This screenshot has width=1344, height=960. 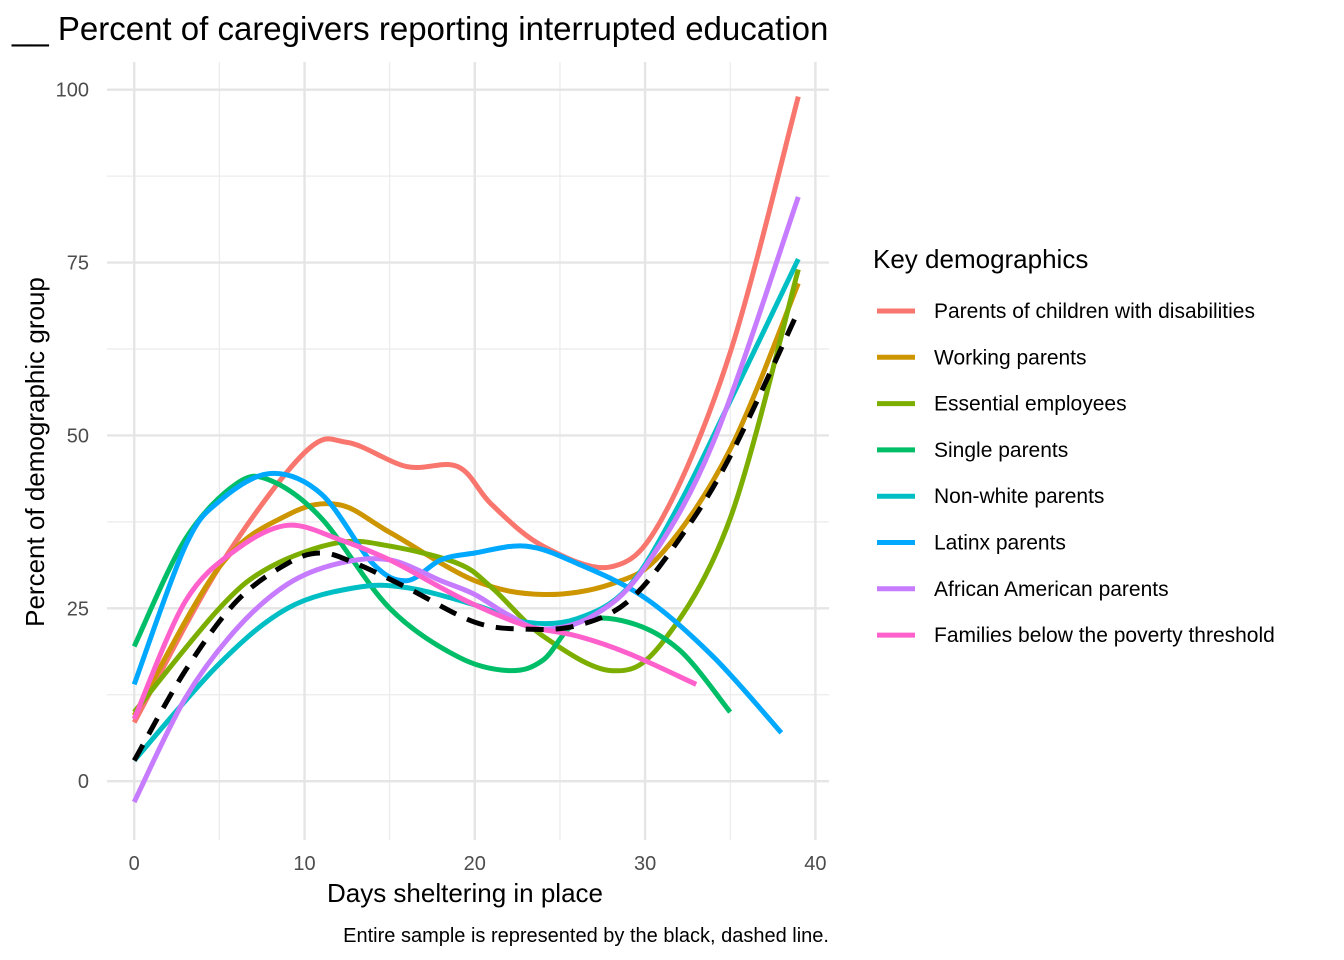 What do you see at coordinates (72, 91) in the screenshot?
I see `y-tick-label: 100` at bounding box center [72, 91].